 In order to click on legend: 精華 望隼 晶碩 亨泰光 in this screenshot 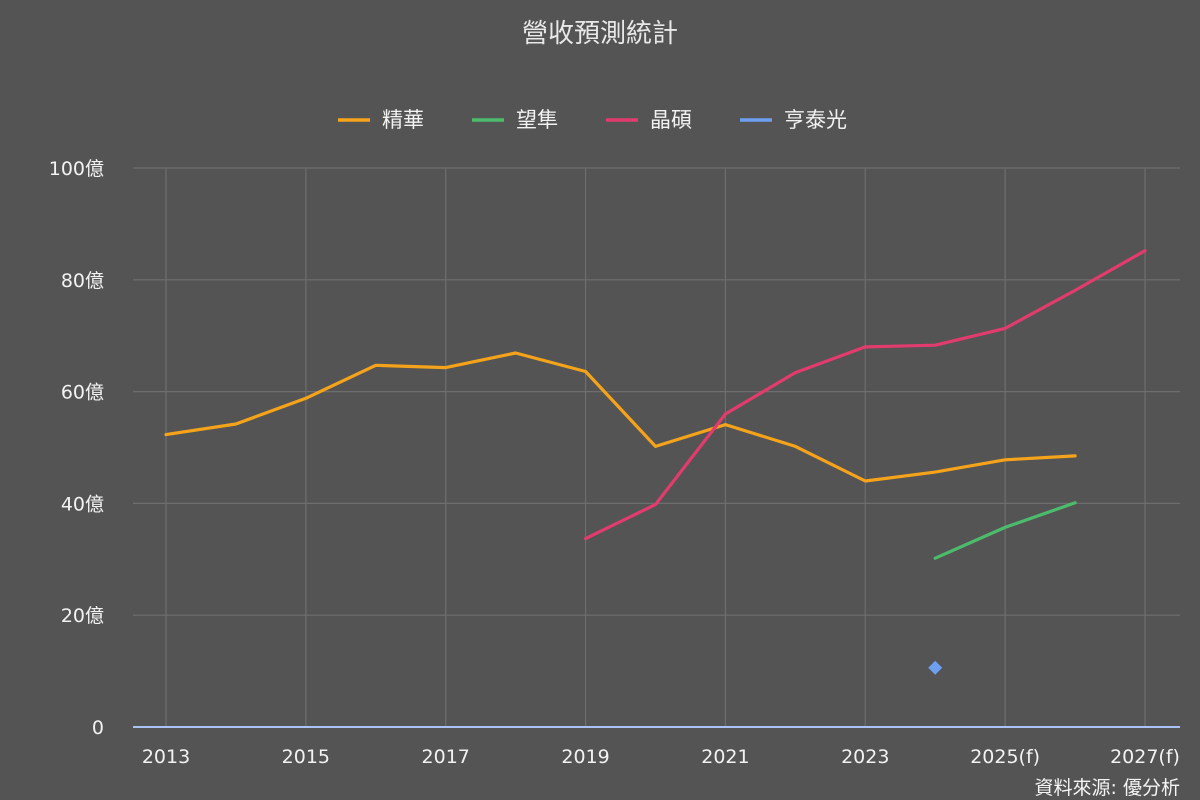, I will do `click(592, 120)`.